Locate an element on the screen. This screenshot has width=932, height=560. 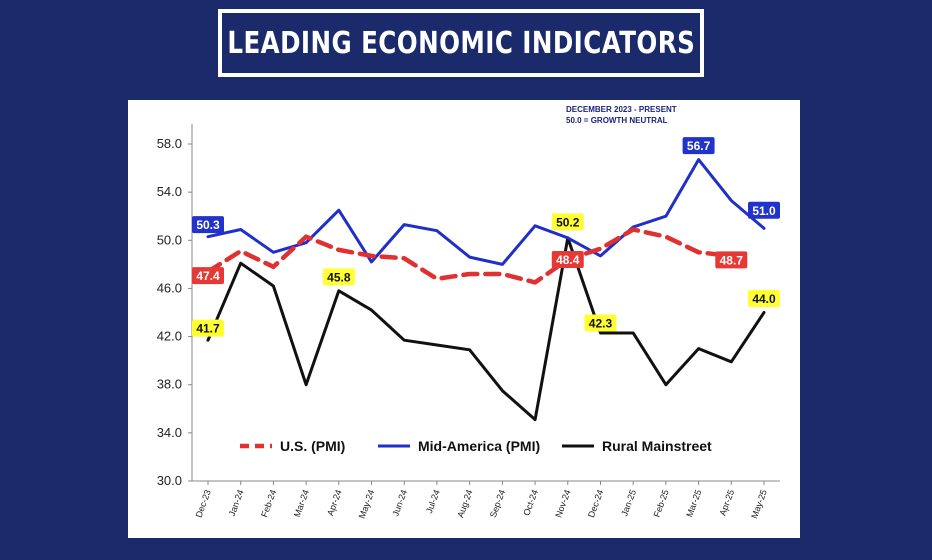
x-tick-label: May-25 is located at coordinates (759, 504).